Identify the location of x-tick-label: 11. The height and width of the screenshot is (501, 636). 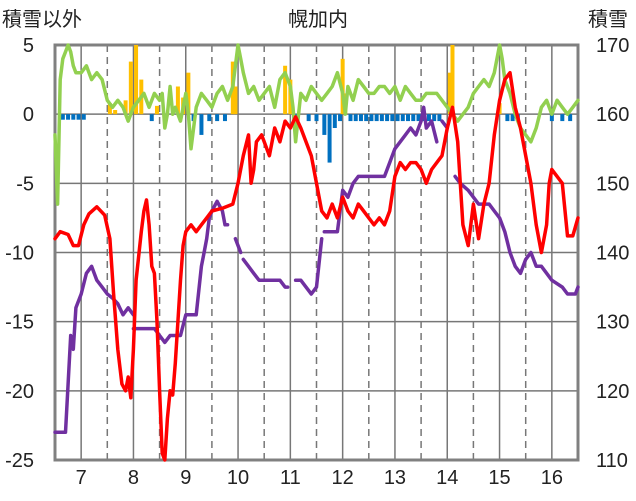
(290, 478).